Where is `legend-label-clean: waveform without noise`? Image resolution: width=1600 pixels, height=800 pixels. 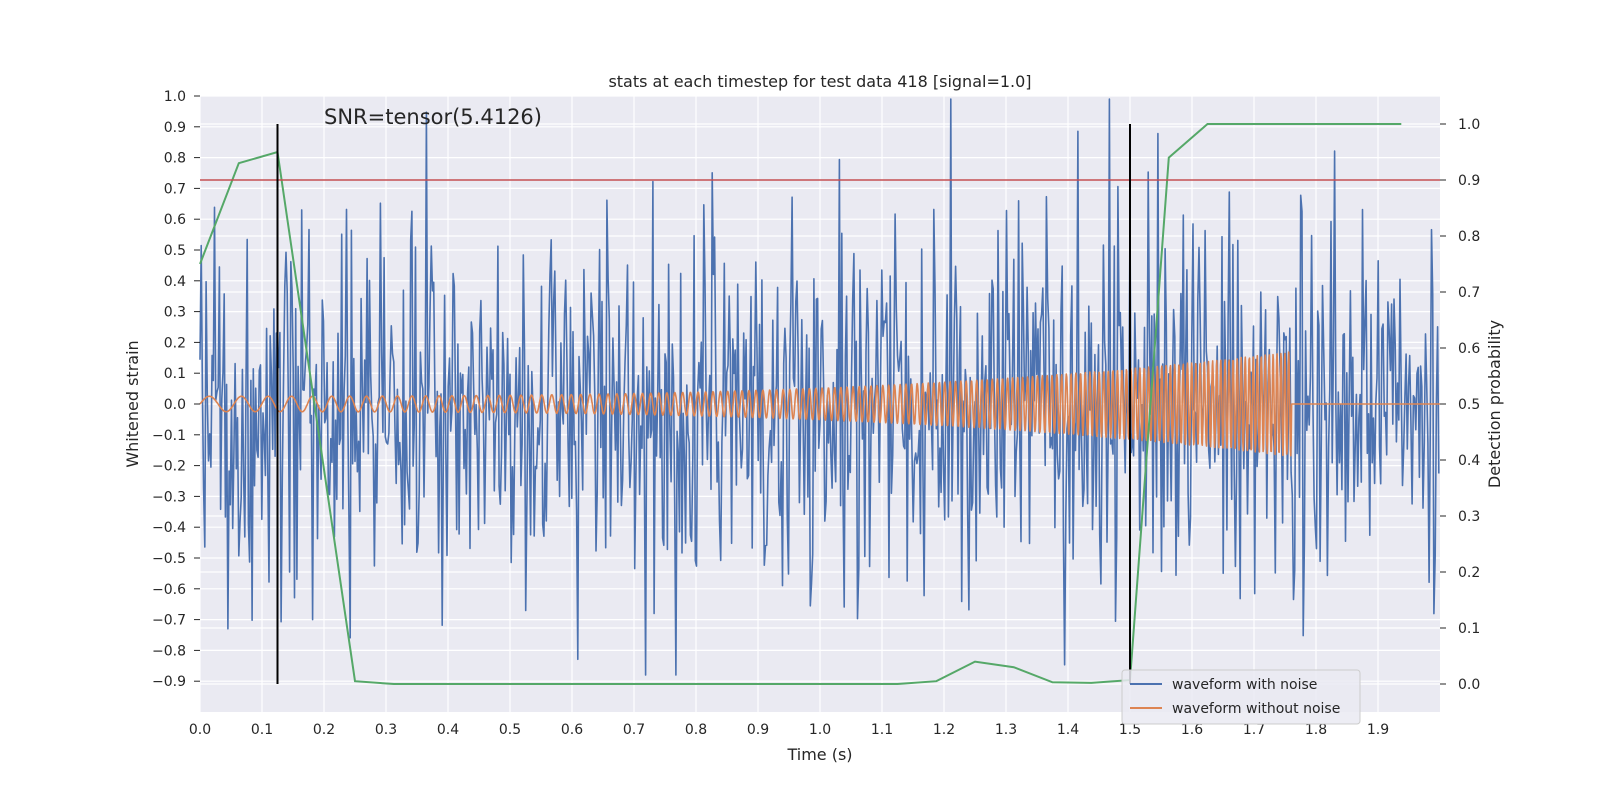 legend-label-clean: waveform without noise is located at coordinates (1256, 709).